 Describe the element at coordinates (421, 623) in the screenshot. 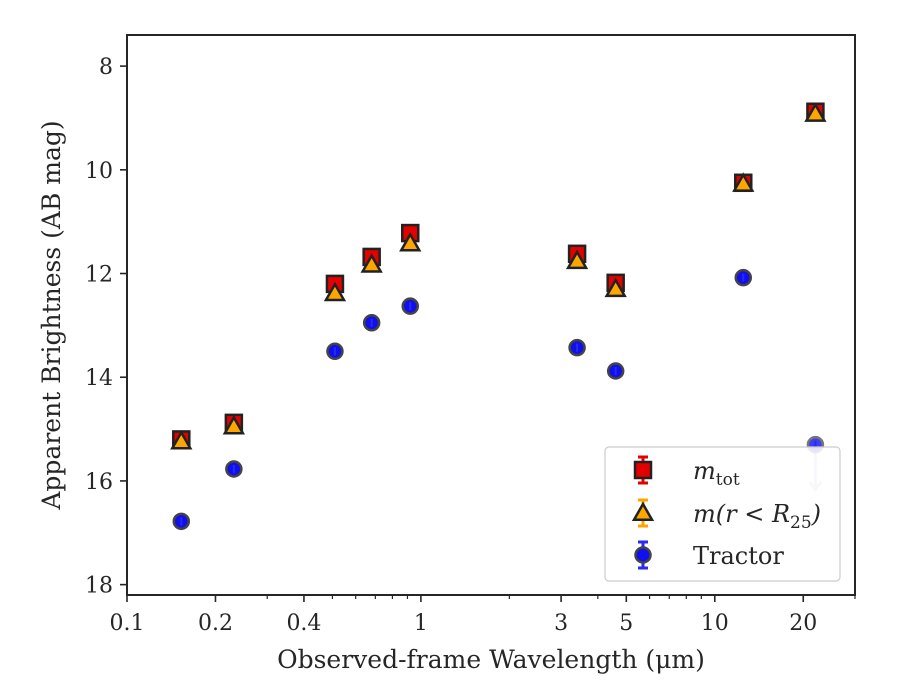

I see `x-tick-label: 1` at that location.